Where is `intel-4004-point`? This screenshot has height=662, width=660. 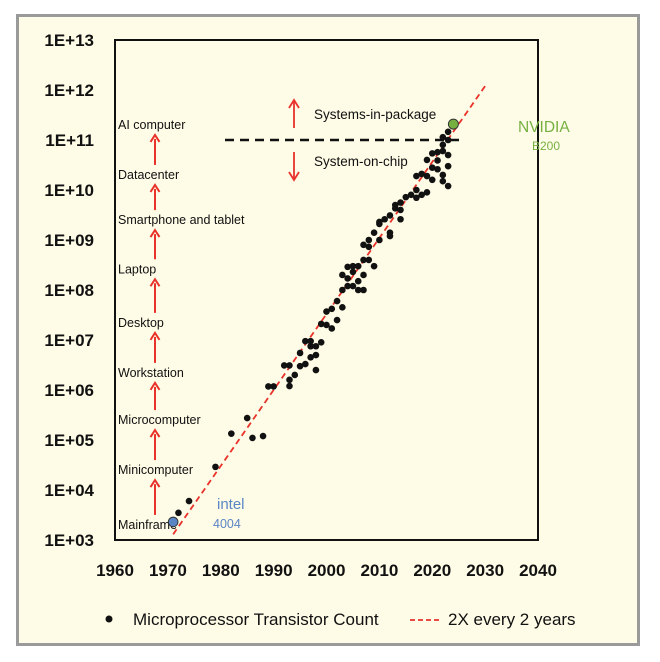
intel-4004-point is located at coordinates (173, 522).